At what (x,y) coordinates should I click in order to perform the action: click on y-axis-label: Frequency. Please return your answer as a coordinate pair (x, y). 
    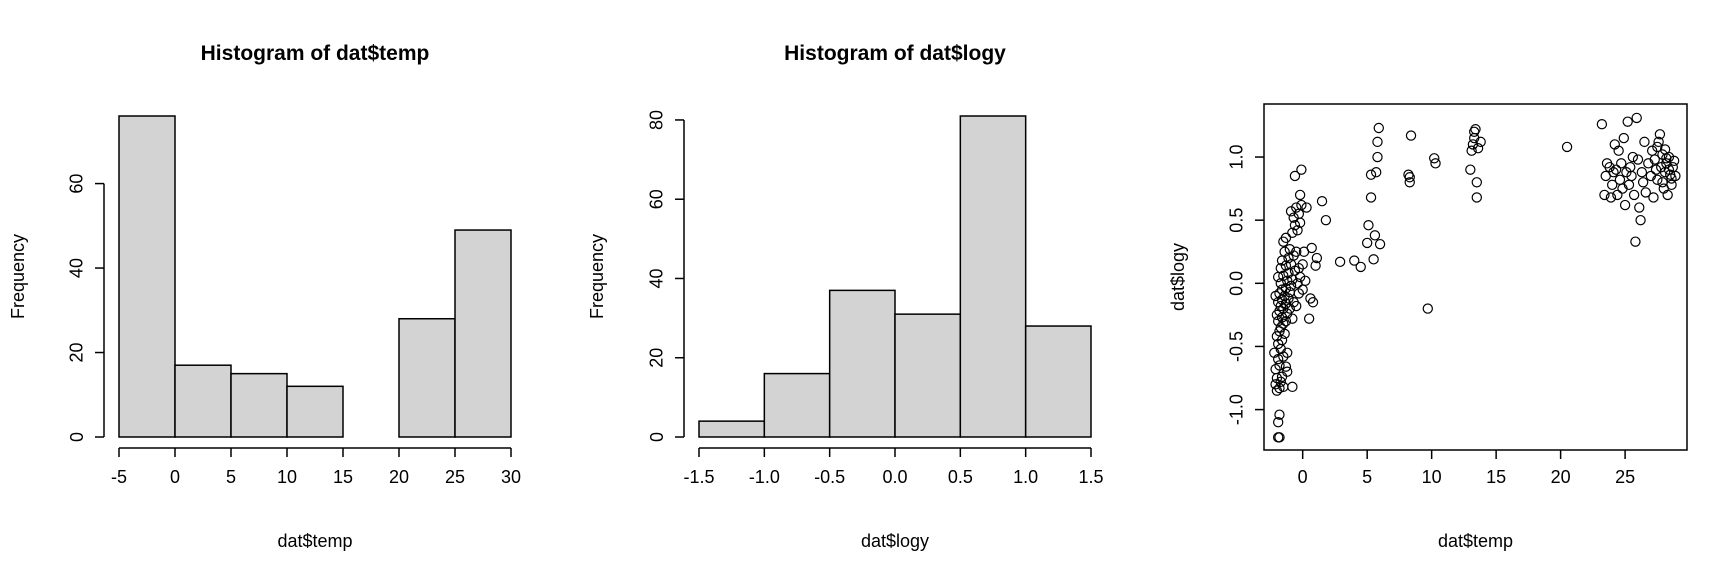
    Looking at the image, I should click on (597, 276).